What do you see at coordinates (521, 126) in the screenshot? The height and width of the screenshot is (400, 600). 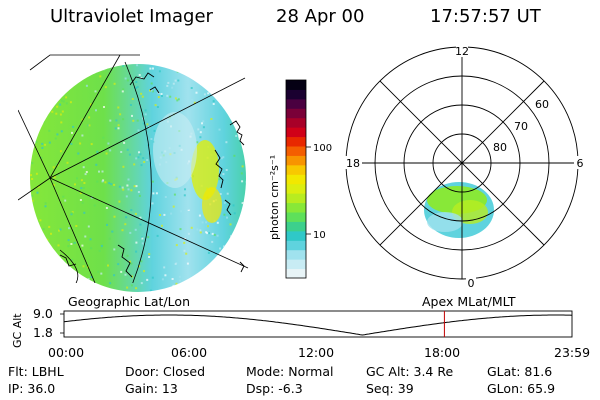 I see `lat-label-70: 70` at bounding box center [521, 126].